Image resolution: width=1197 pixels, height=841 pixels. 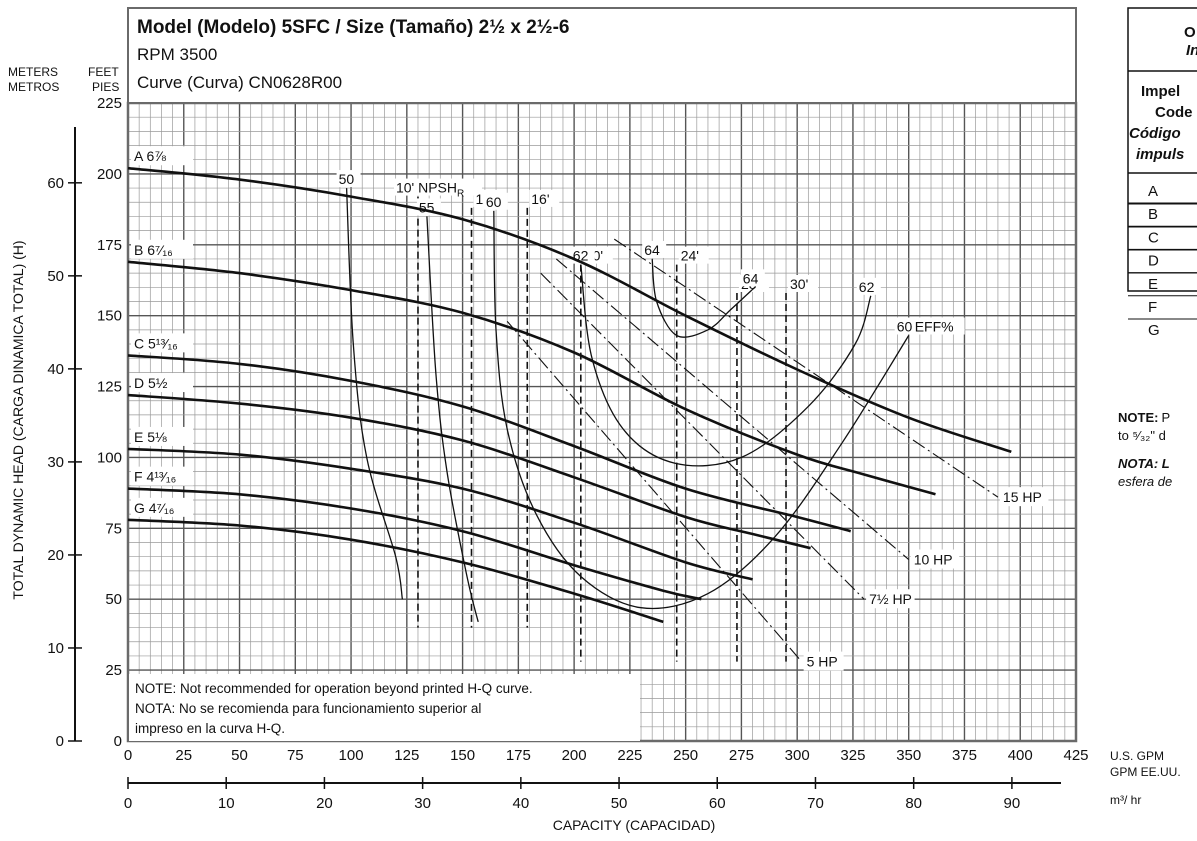 I want to click on x-tick-gpm-label: 100, so click(x=351, y=755).